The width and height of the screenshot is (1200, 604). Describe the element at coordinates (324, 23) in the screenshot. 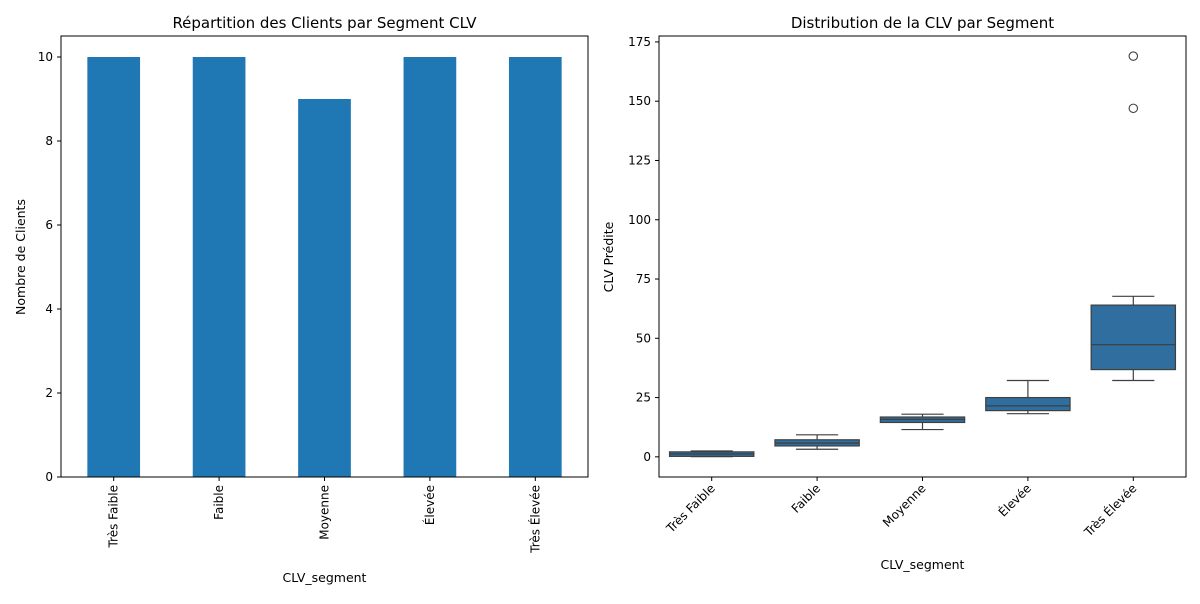

I see `bar-chart-title: Répartition des Clients par Segment CLV` at that location.